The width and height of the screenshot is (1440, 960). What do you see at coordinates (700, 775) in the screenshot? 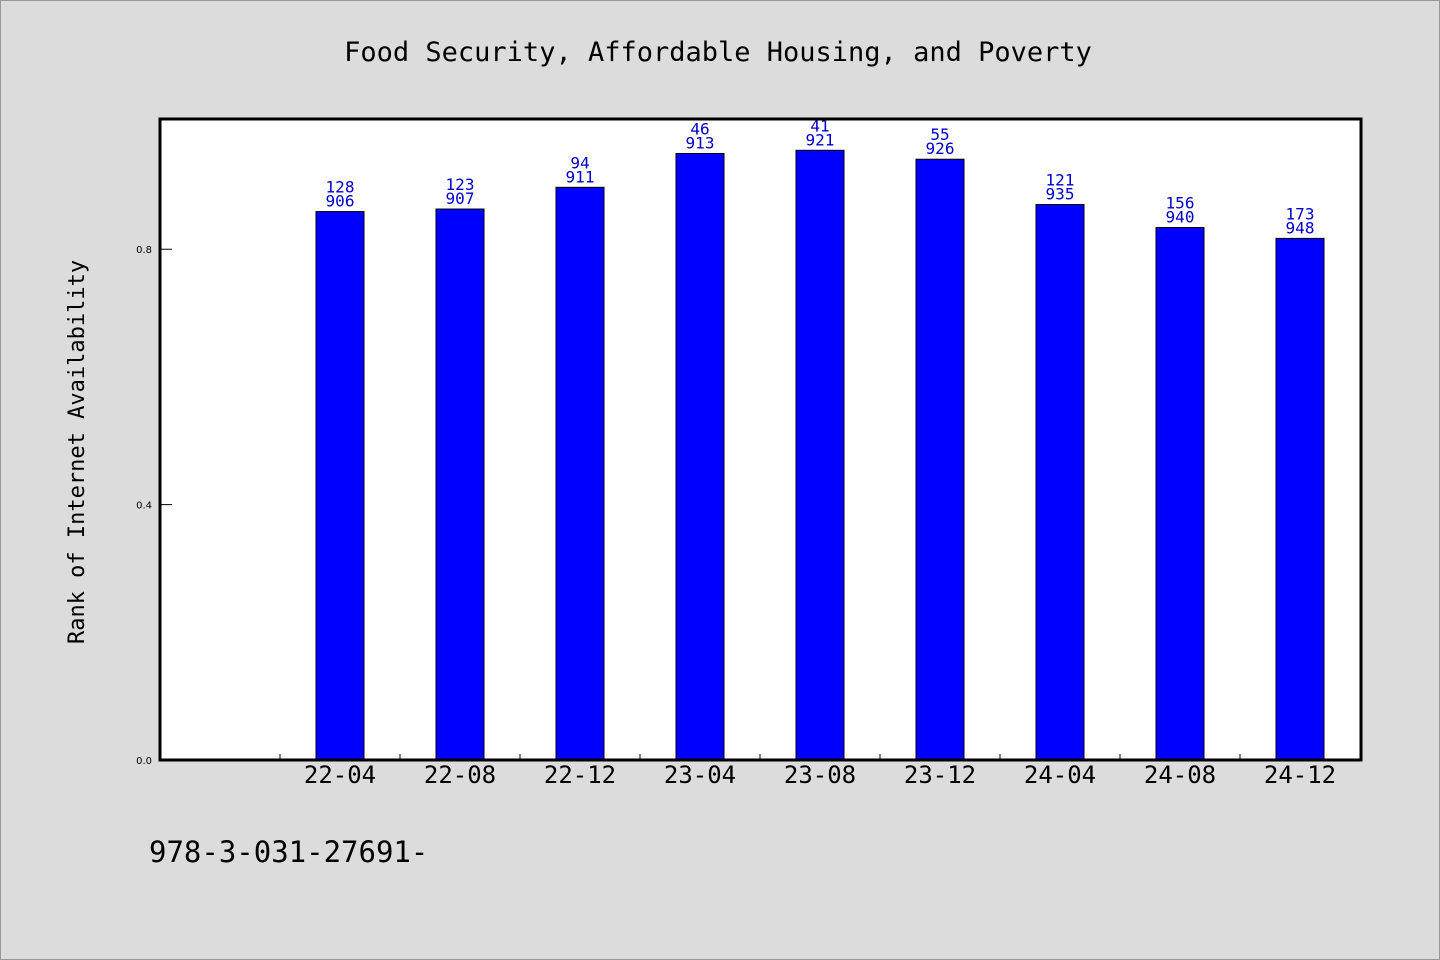
I see `x-tick-label: 23-04` at bounding box center [700, 775].